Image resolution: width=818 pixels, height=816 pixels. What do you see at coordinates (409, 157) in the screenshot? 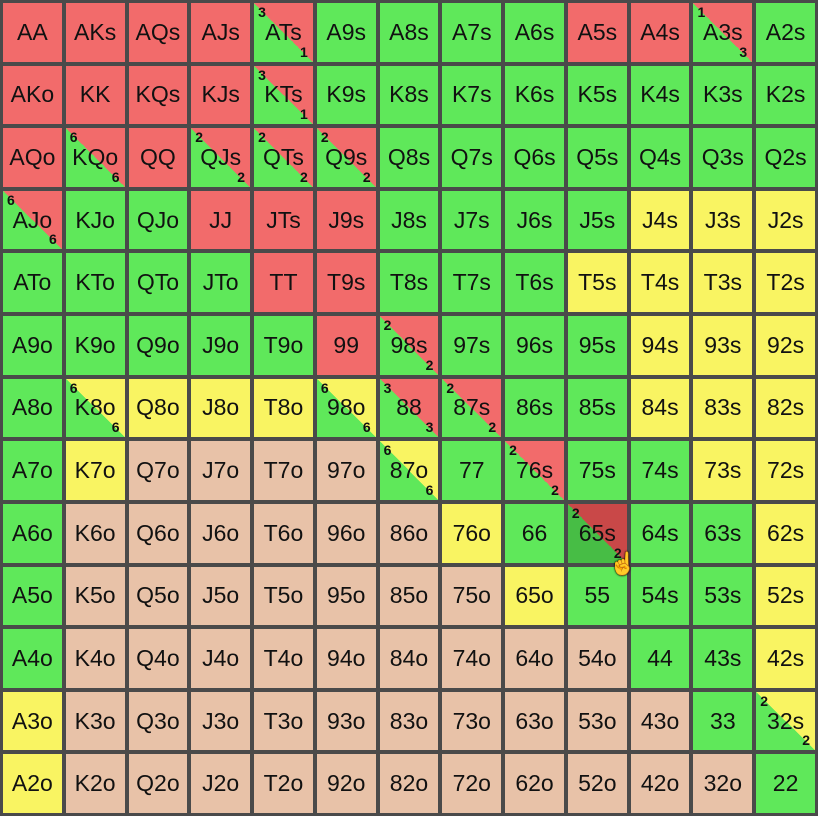
I see `hand-cell-Q8s: Q8s` at bounding box center [409, 157].